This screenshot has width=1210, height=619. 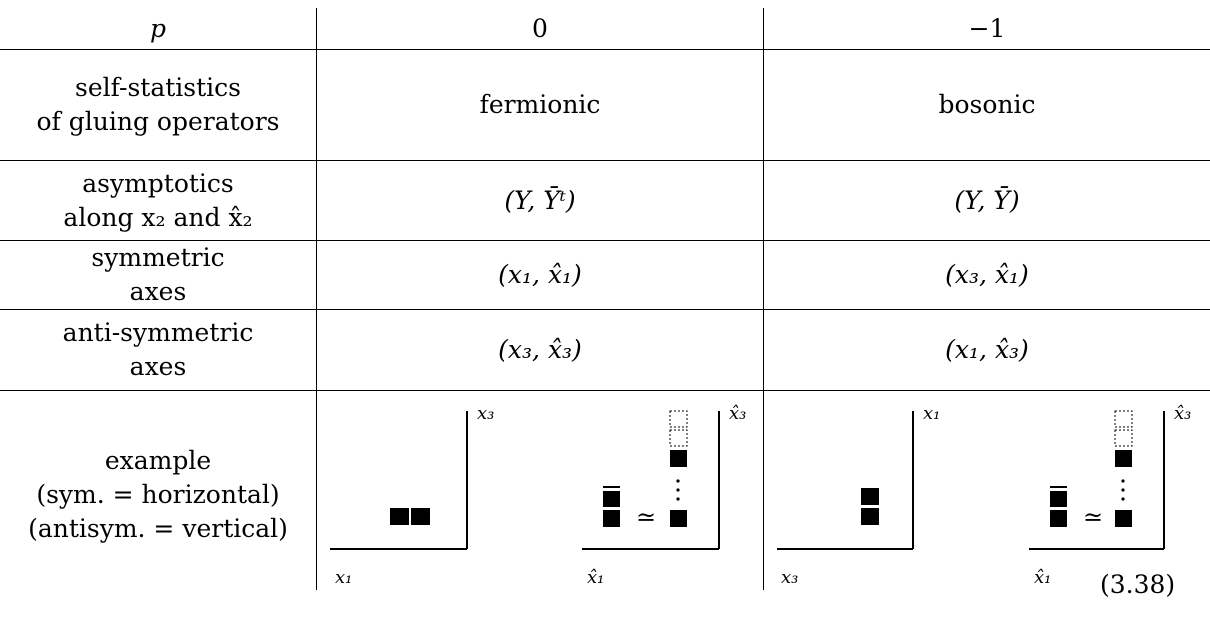 I want to click on row-self-statistics-col-0: fermionic, so click(x=540, y=105).